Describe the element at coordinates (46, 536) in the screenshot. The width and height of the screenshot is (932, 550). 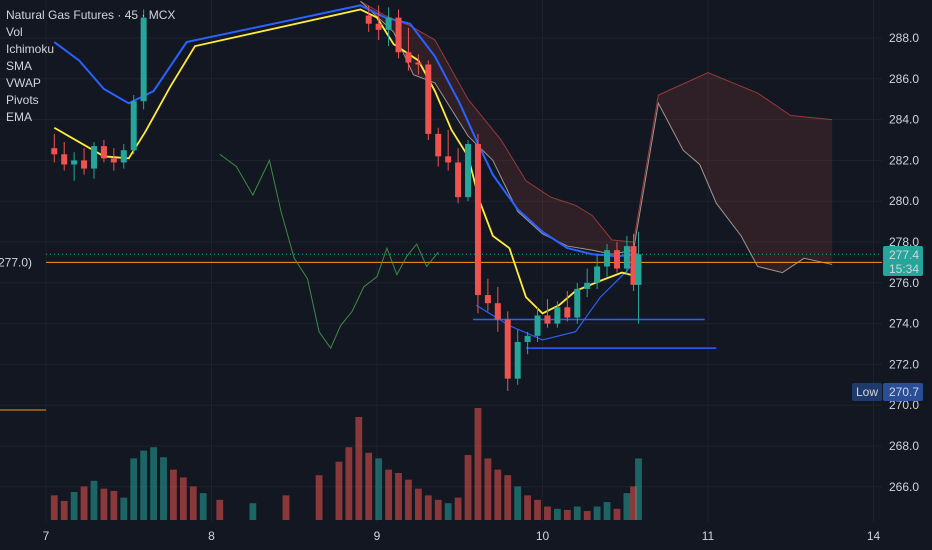
I see `x-tick-label: 7` at that location.